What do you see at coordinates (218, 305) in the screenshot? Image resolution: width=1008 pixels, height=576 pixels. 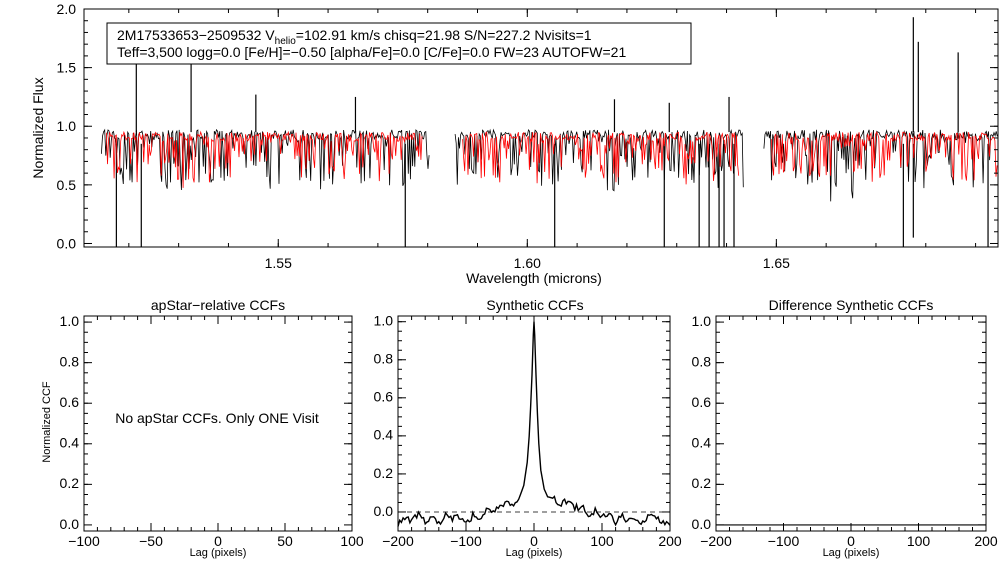 I see `apstar-ccf-title: apStar−relative CCFs` at bounding box center [218, 305].